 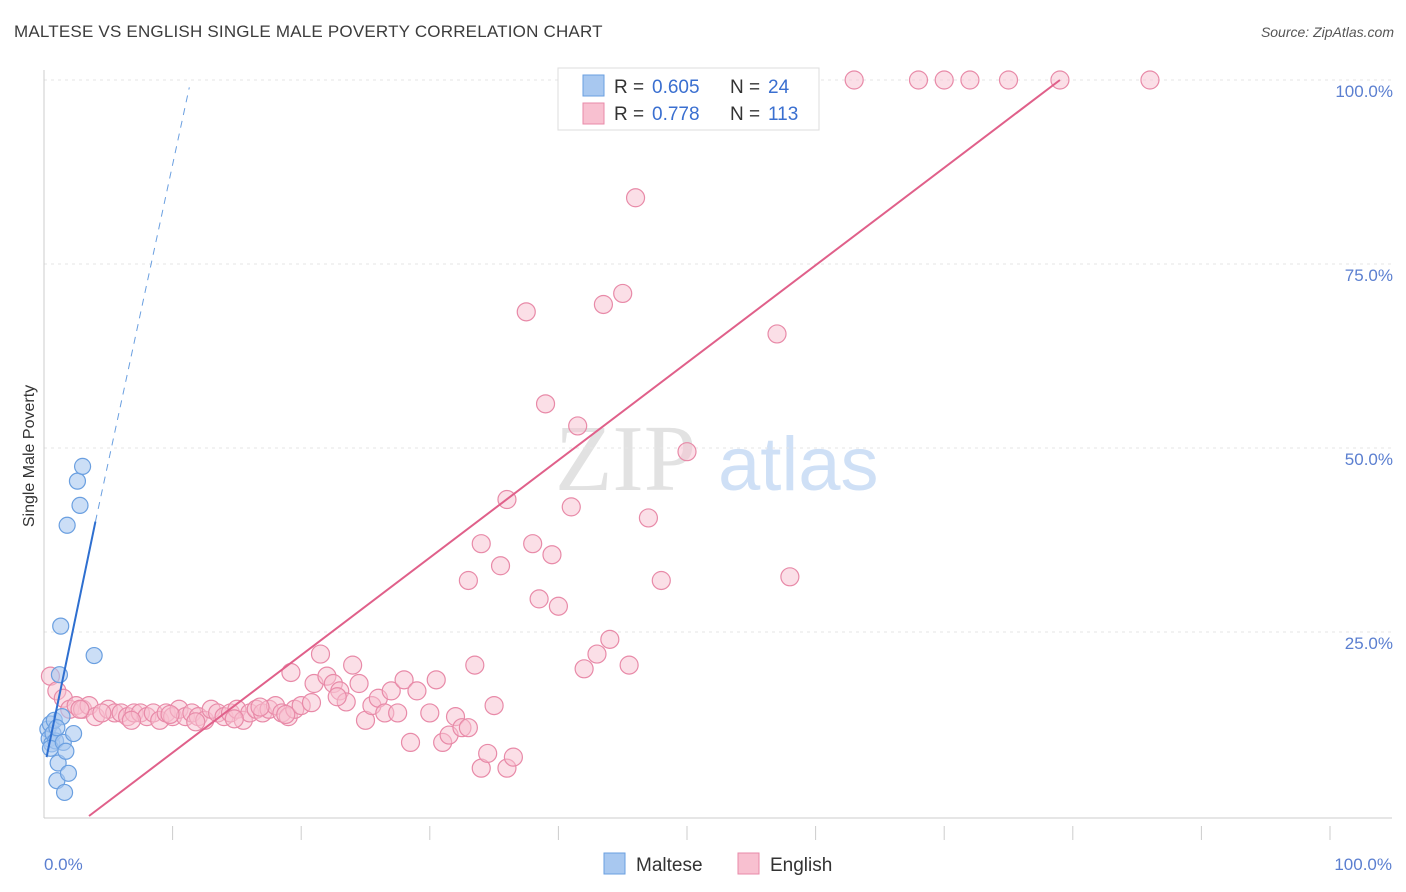 What do you see at coordinates (1363, 864) in the screenshot?
I see `x-tick-label-max: 100.0%` at bounding box center [1363, 864].